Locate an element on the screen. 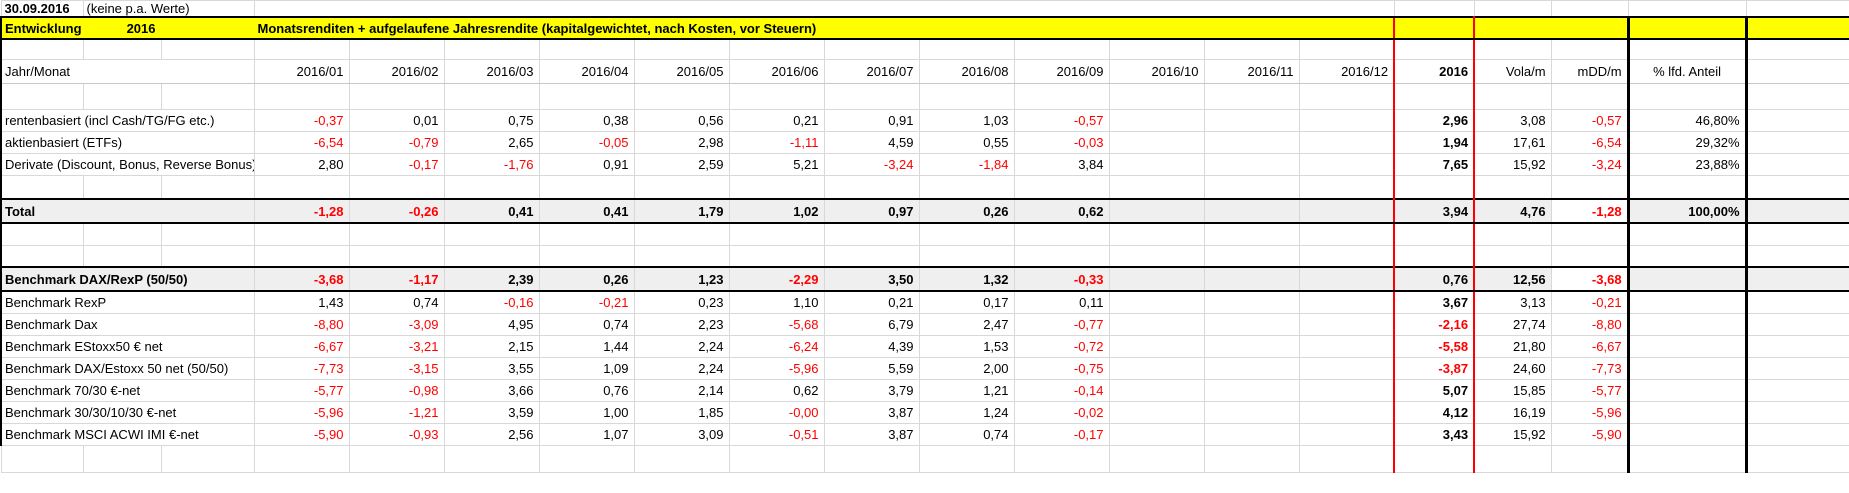  cell-month: 0,91 is located at coordinates (871, 120).